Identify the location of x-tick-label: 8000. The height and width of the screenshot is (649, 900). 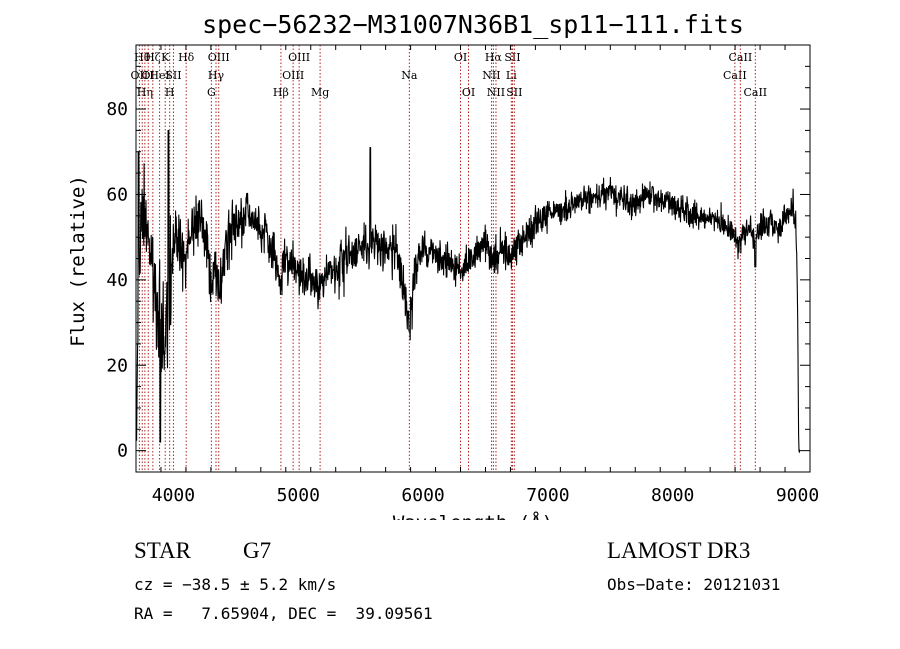
(672, 495).